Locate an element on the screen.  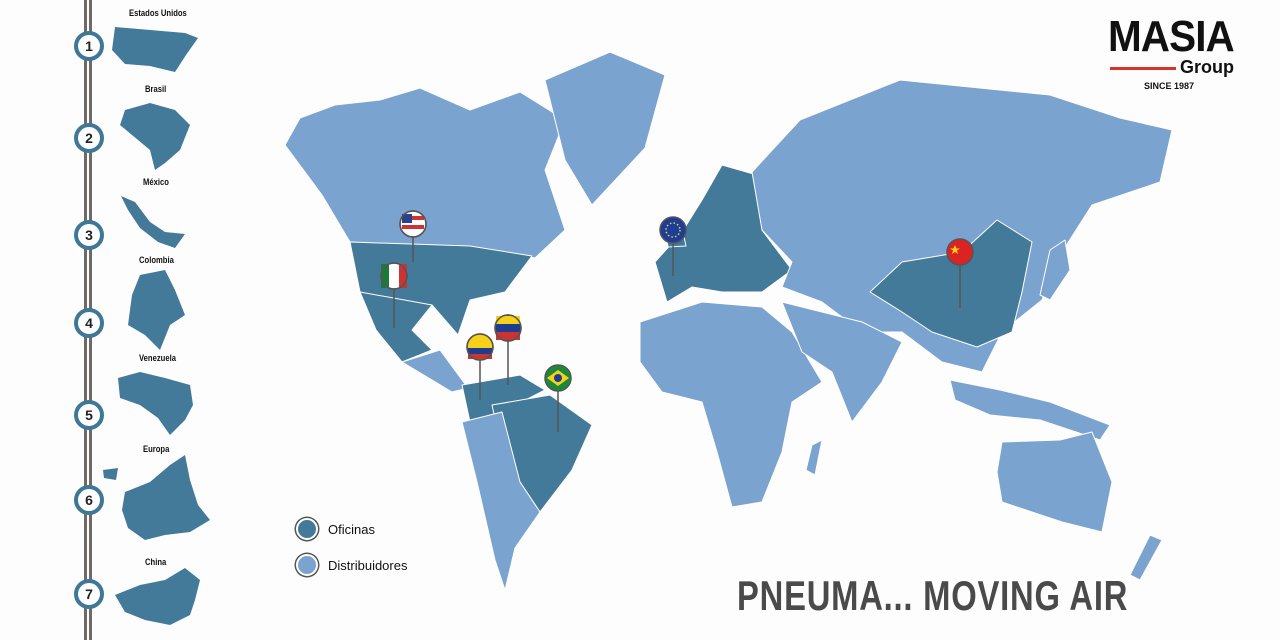
pin-mexico is located at coordinates (394, 295).